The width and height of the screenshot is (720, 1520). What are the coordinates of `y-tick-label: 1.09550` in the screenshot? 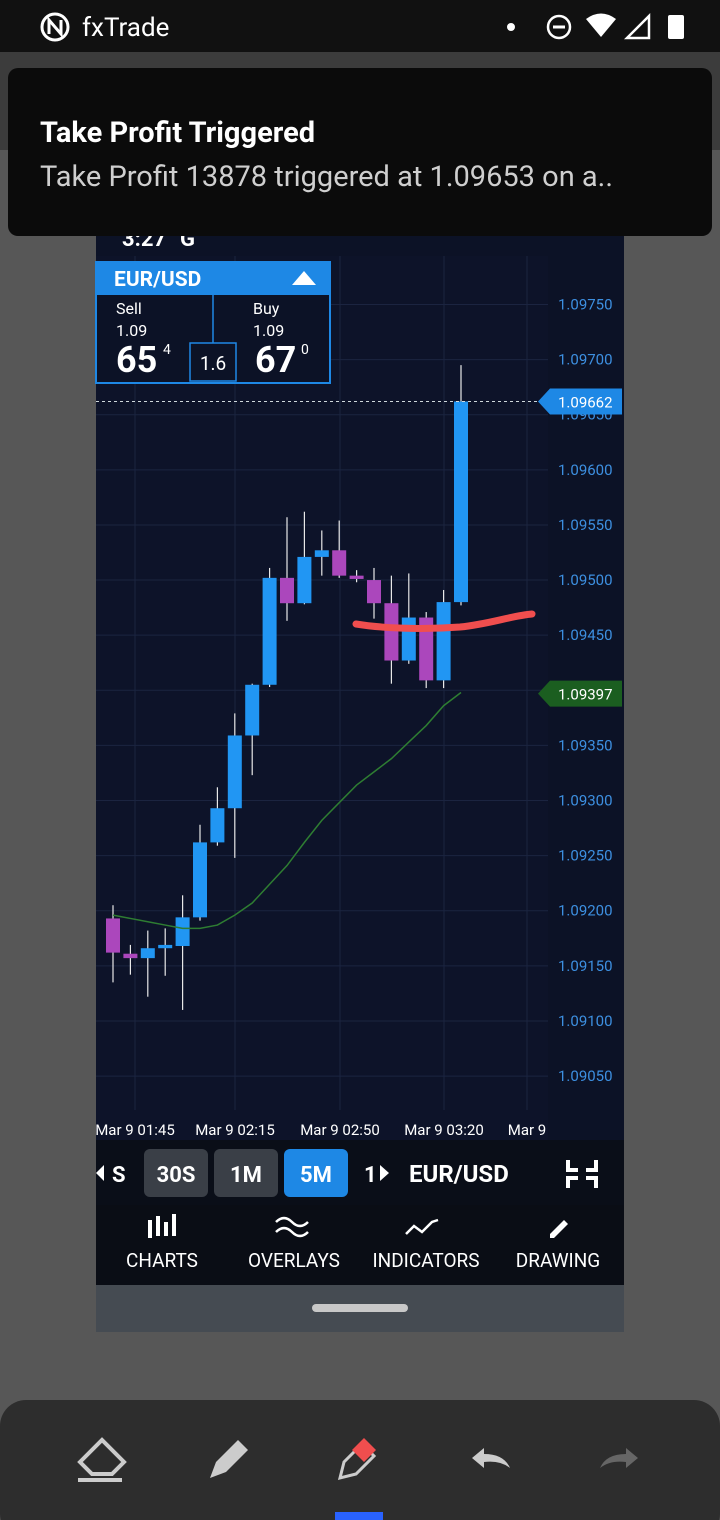 It's located at (585, 525).